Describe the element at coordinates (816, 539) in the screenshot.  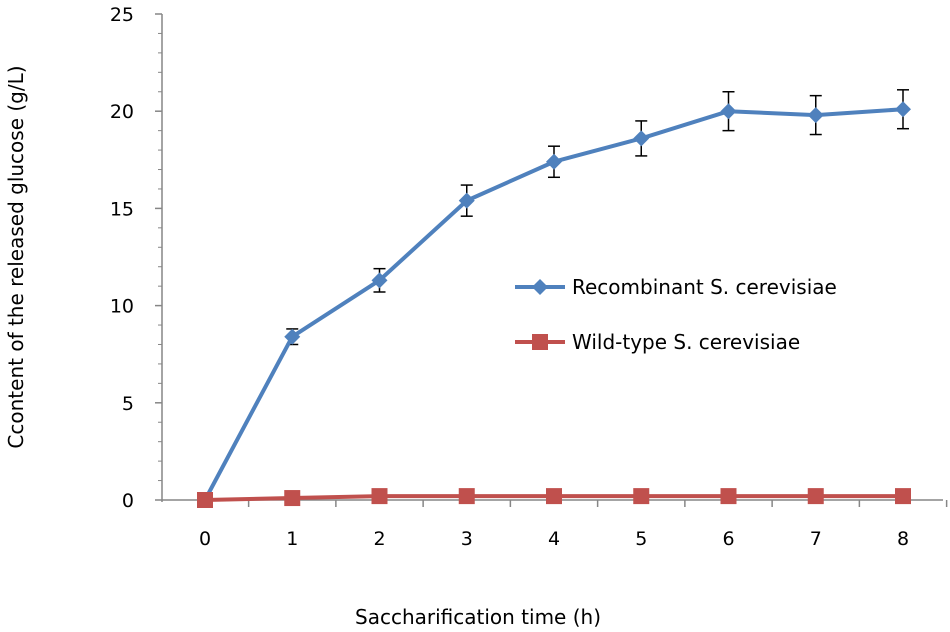
I see `x-tick-label: 7` at that location.